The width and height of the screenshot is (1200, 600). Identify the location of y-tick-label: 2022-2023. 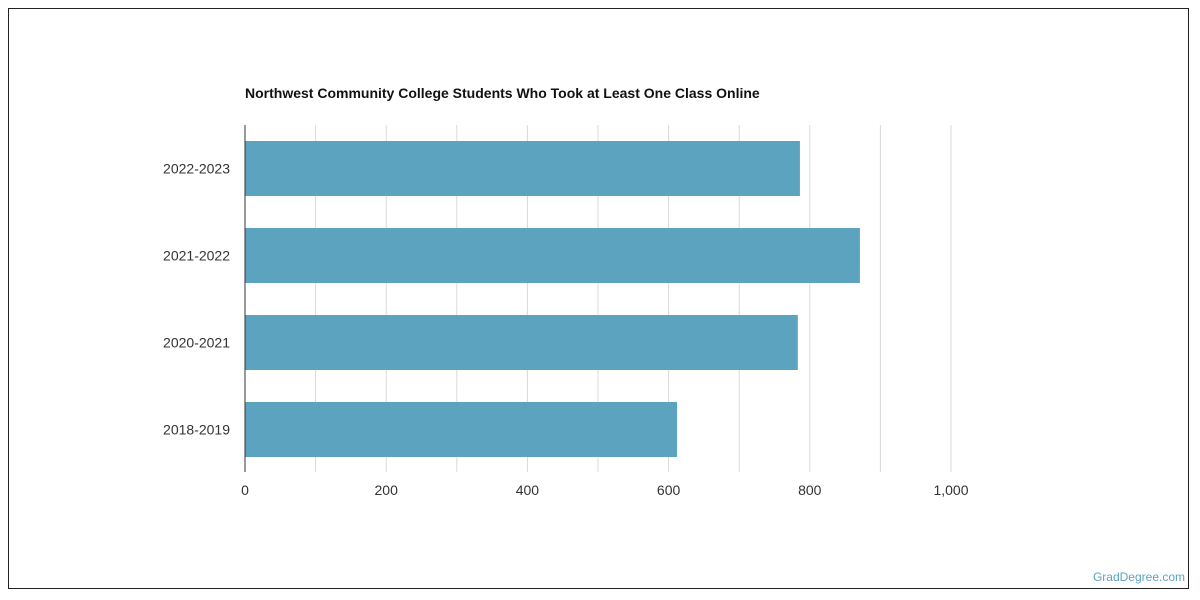
(196, 169).